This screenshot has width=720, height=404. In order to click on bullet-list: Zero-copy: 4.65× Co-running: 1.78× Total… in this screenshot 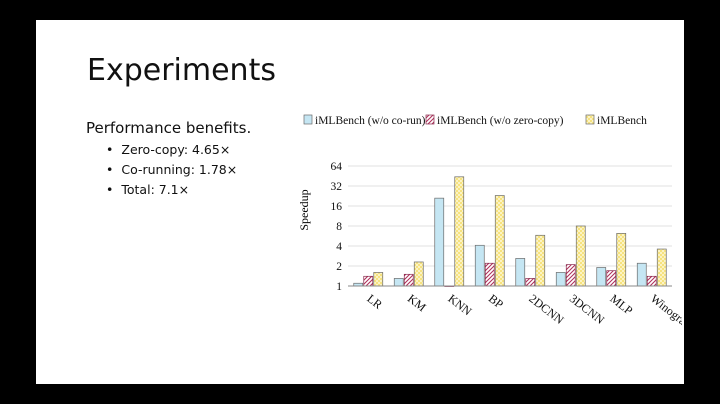, I will do `click(171, 170)`.